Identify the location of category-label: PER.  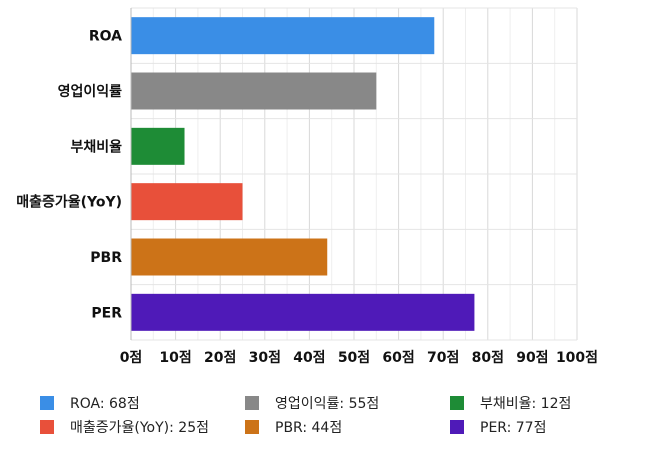
(106, 313).